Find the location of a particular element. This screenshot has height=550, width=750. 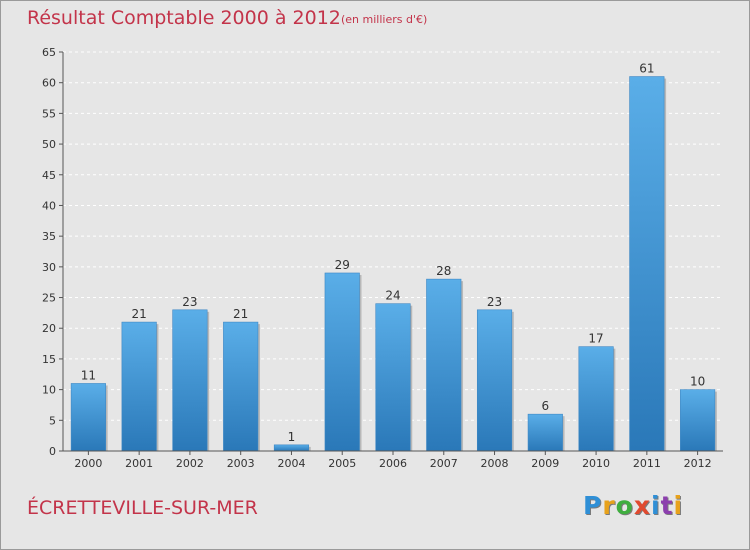

y-tick-label: 60 is located at coordinates (49, 83).